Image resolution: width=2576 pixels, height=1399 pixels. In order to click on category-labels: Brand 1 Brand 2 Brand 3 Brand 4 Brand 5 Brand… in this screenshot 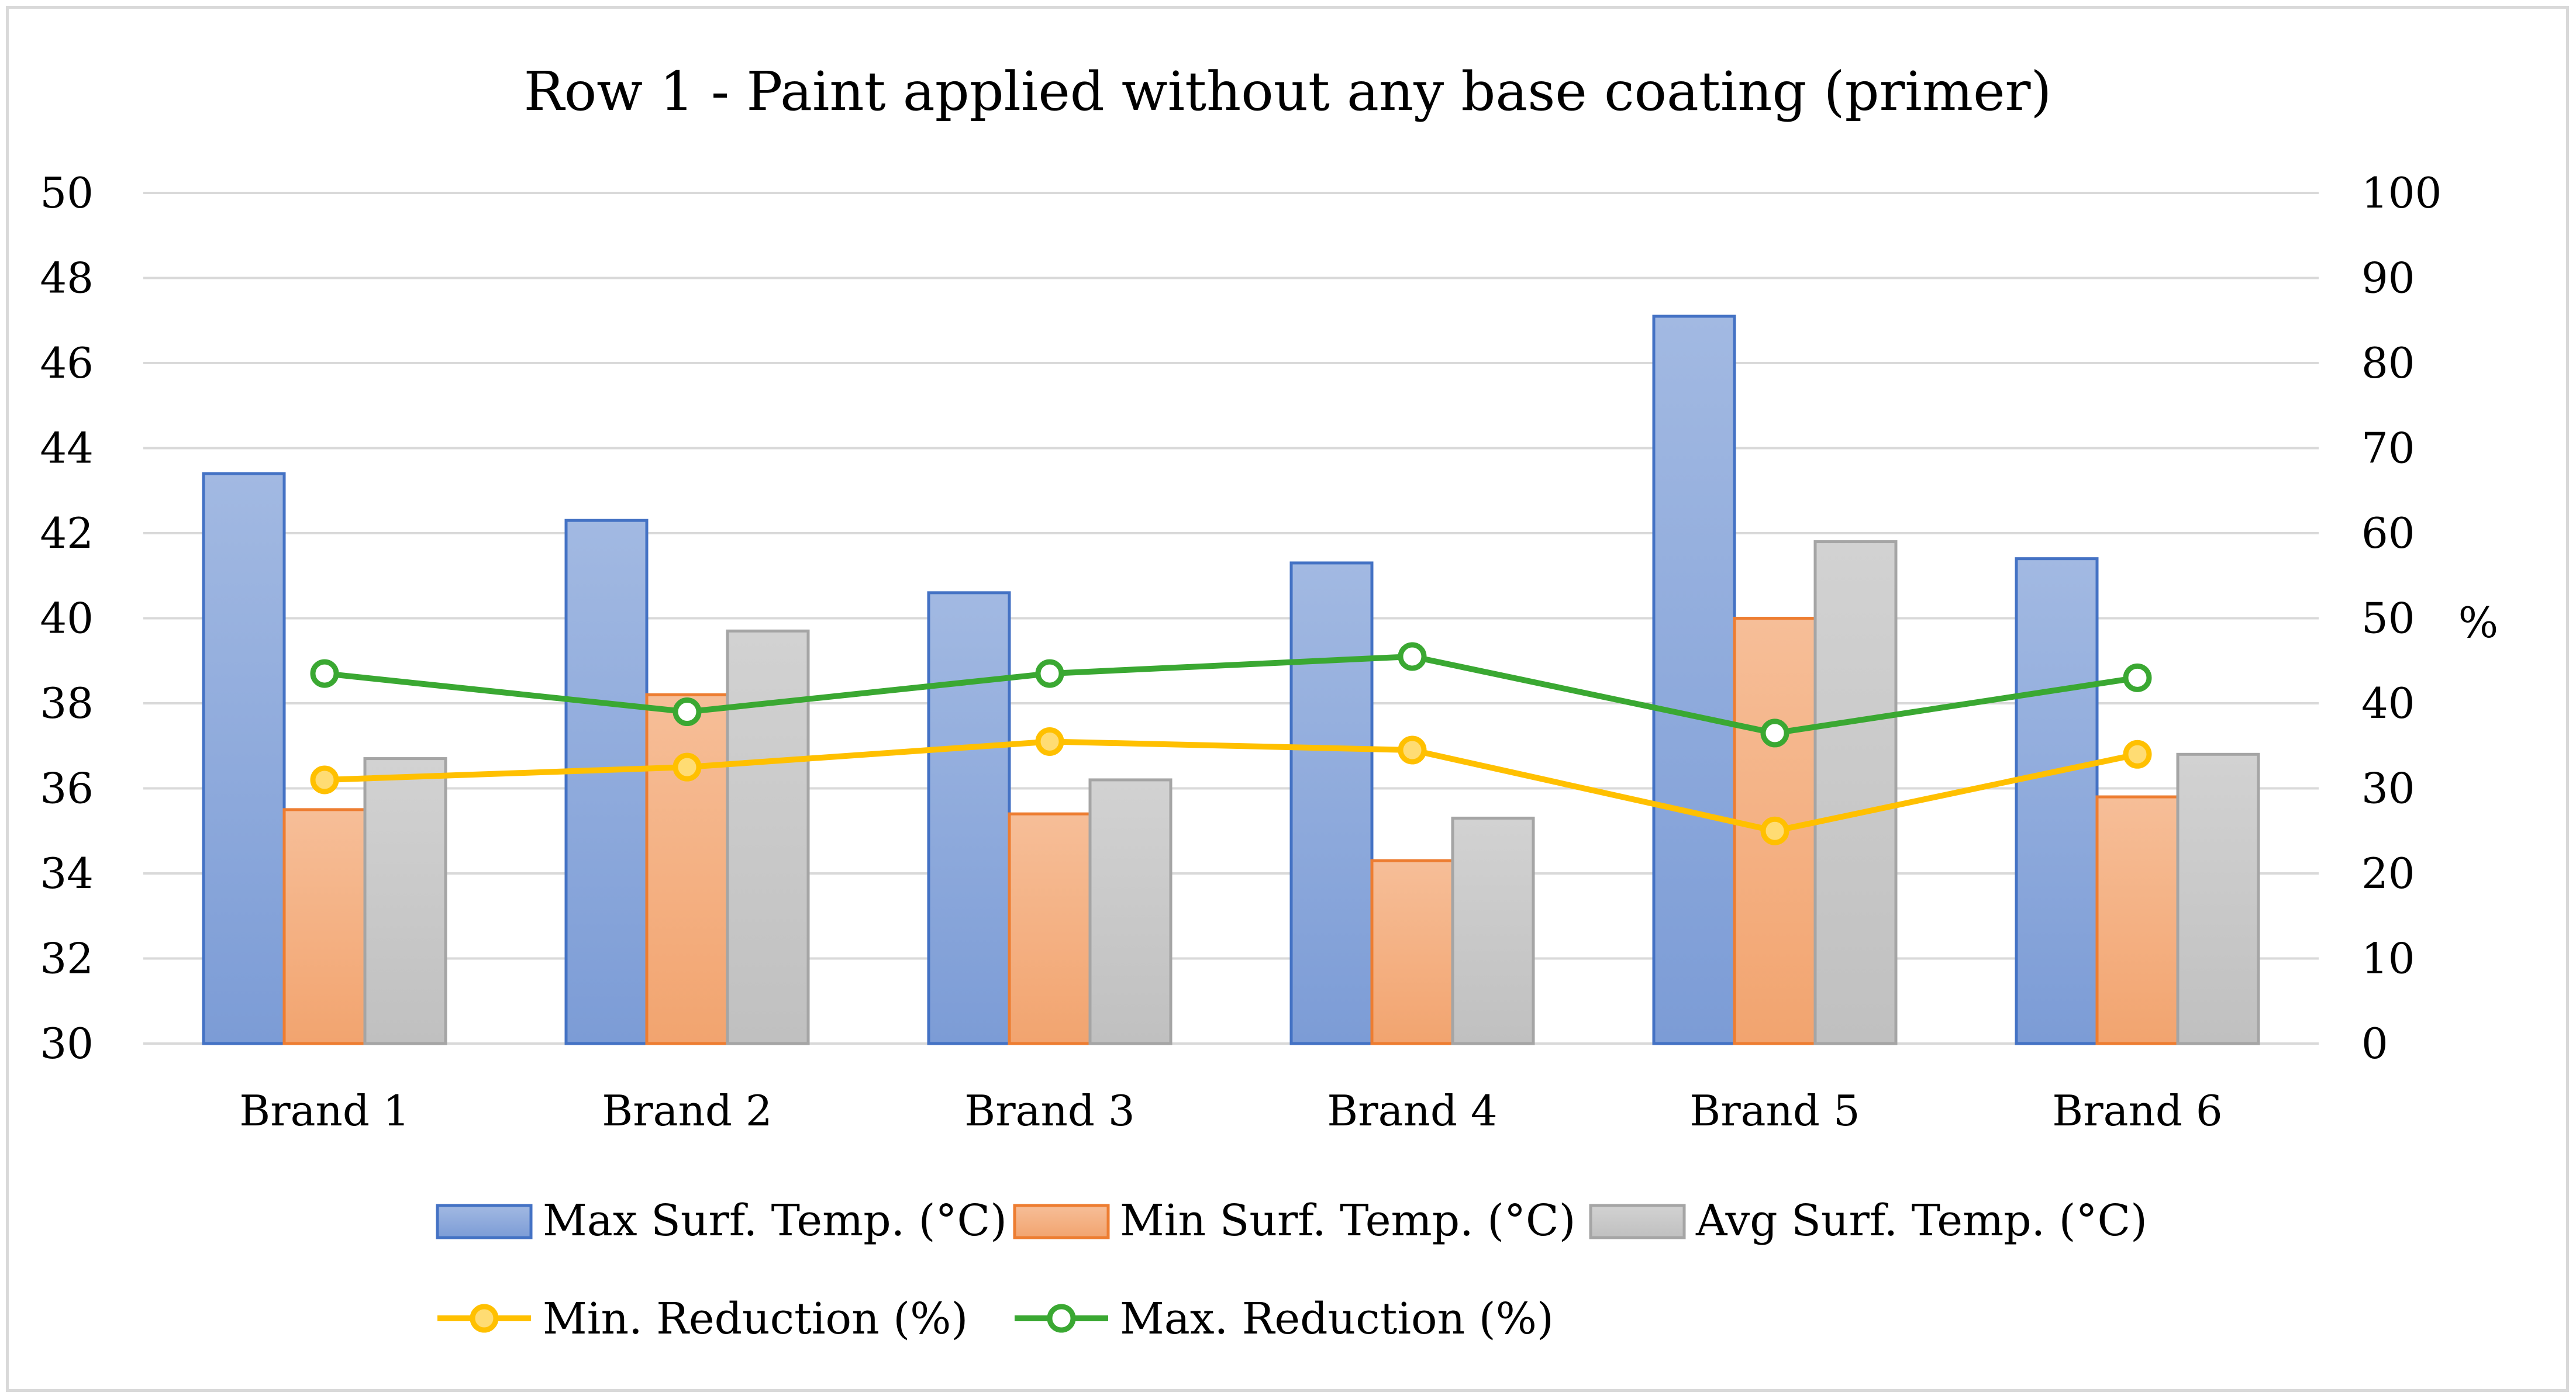, I will do `click(1231, 1111)`.